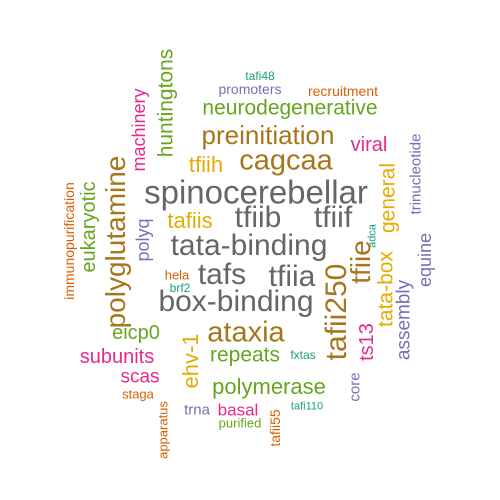 The height and width of the screenshot is (500, 500). What do you see at coordinates (307, 406) in the screenshot?
I see `word-tafi110: tafi110` at bounding box center [307, 406].